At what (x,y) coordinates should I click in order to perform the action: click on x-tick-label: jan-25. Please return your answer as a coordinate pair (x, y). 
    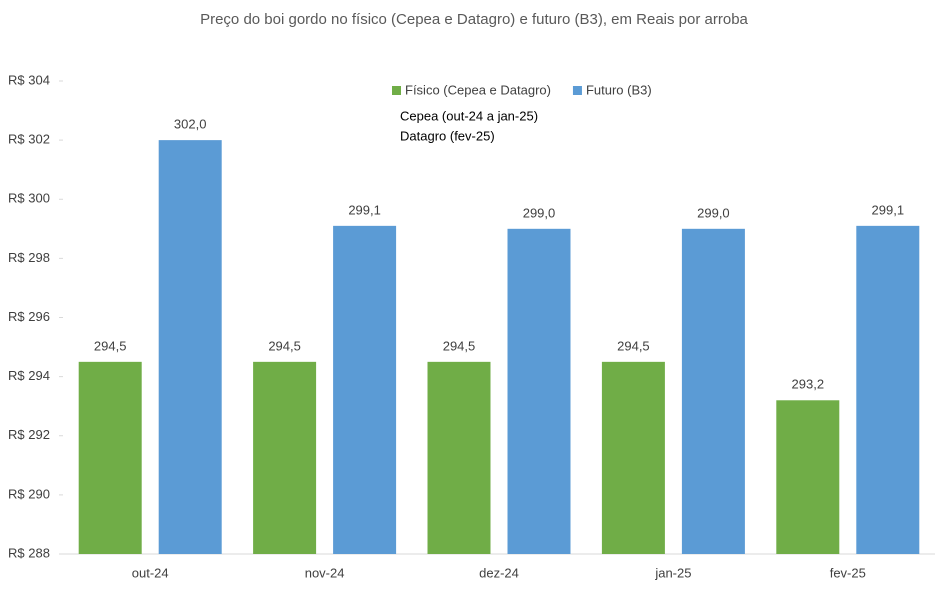
    Looking at the image, I should click on (672, 572).